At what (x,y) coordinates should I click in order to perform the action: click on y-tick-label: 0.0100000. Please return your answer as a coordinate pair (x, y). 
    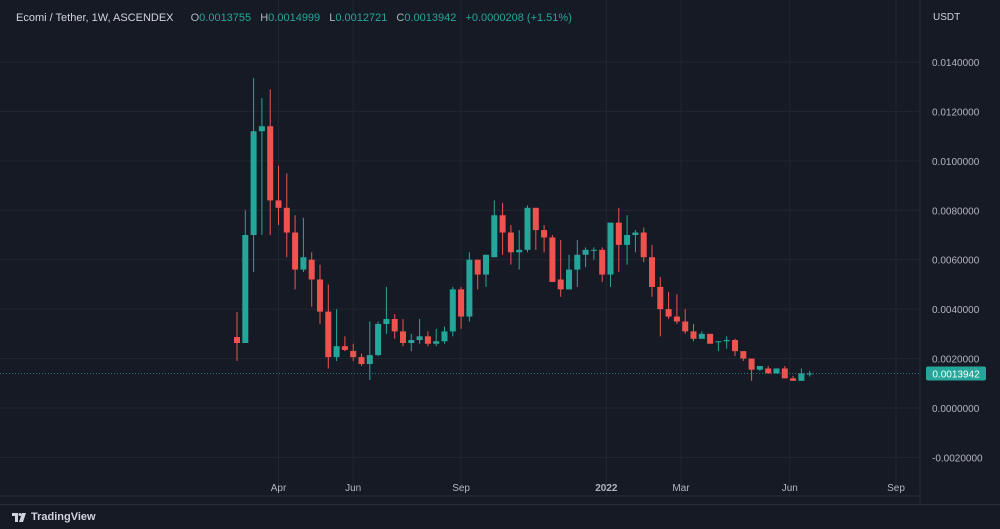
    Looking at the image, I should click on (956, 162).